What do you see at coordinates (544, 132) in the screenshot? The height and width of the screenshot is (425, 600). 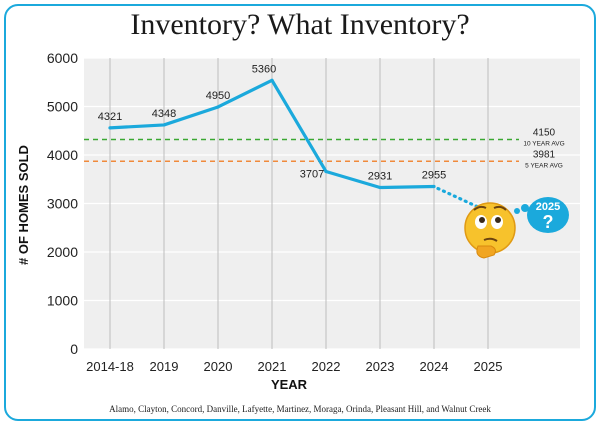 I see `reference-value-label: 4150` at bounding box center [544, 132].